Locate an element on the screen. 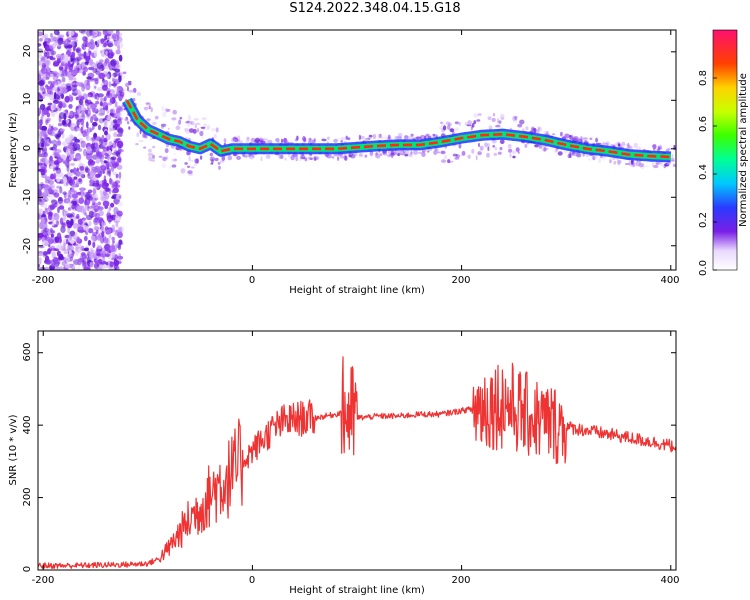 This screenshot has width=750, height=600. heatmap-y-axis-label: Frequency (Hz) is located at coordinates (13, 150).